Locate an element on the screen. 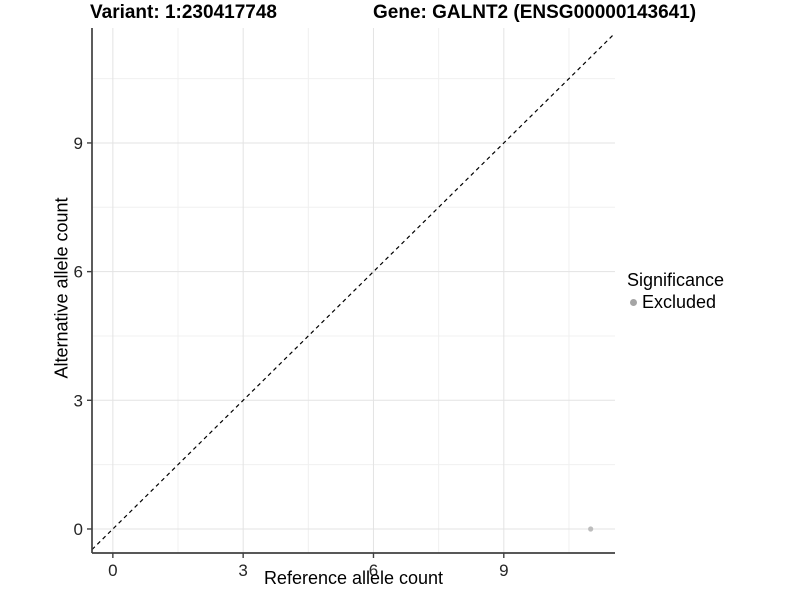 Image resolution: width=800 pixels, height=600 pixels. y-tick-label: 9 is located at coordinates (78, 143).